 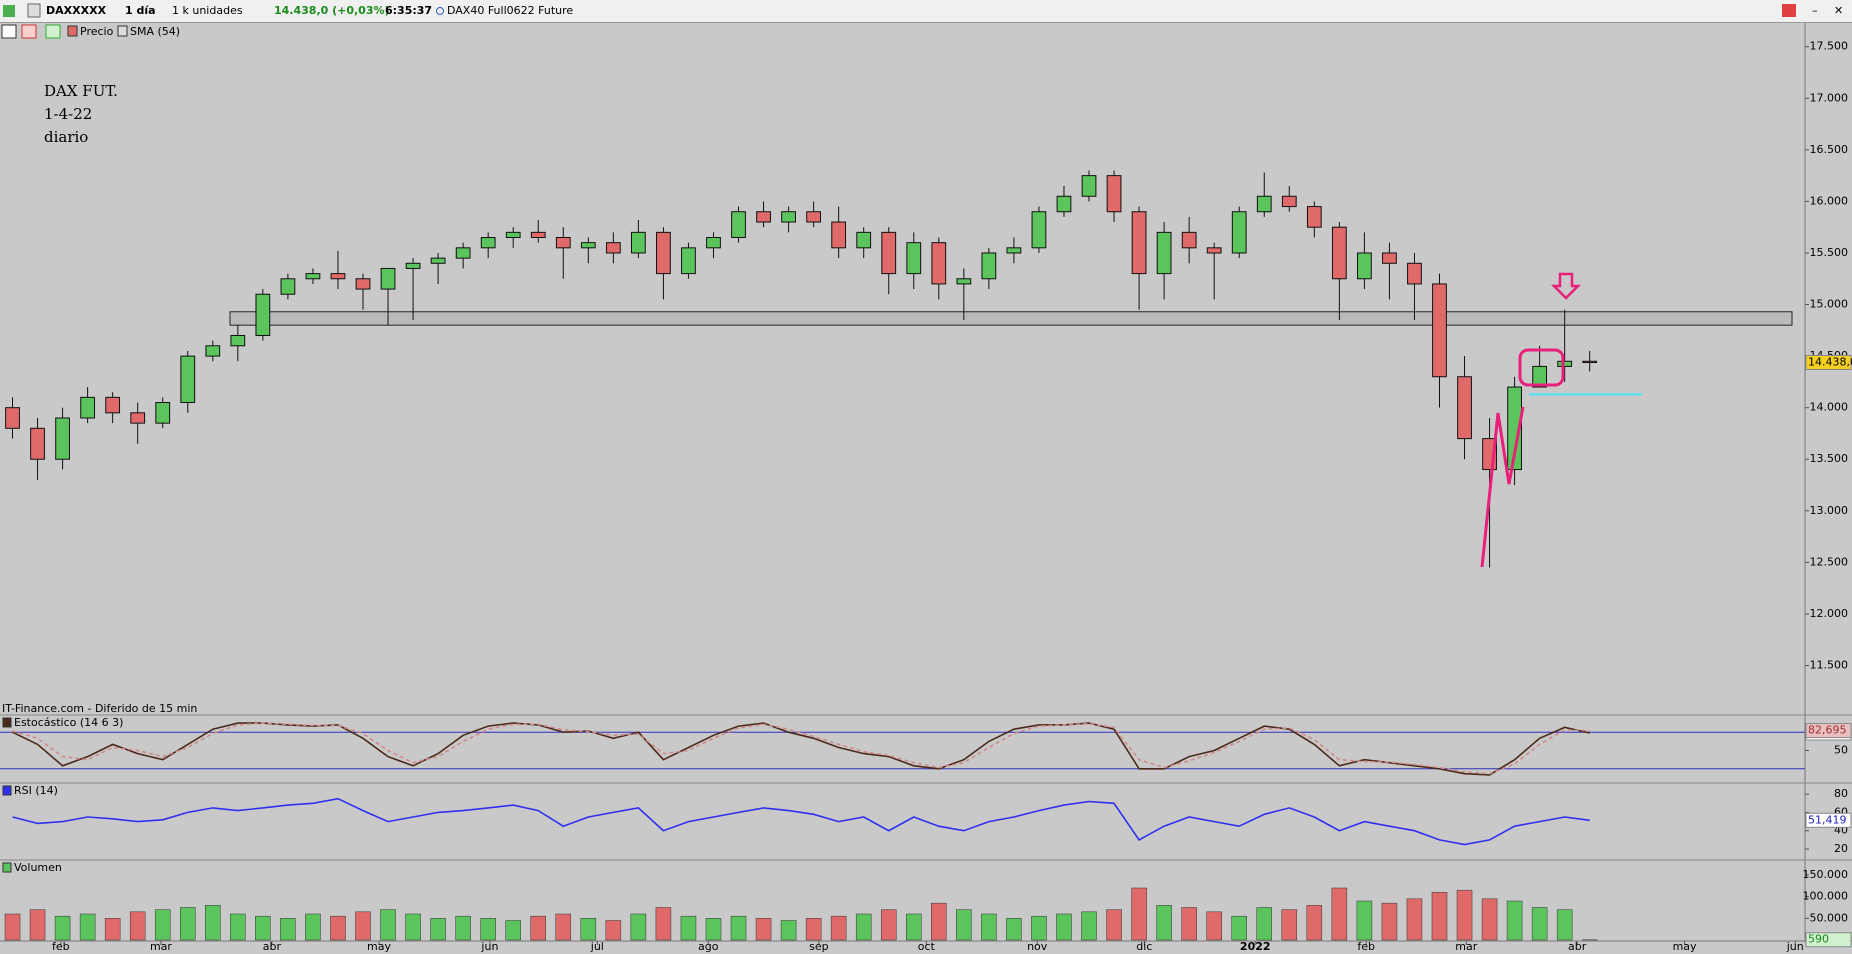 What do you see at coordinates (1829, 252) in the screenshot?
I see `y-tick-label: 15.500` at bounding box center [1829, 252].